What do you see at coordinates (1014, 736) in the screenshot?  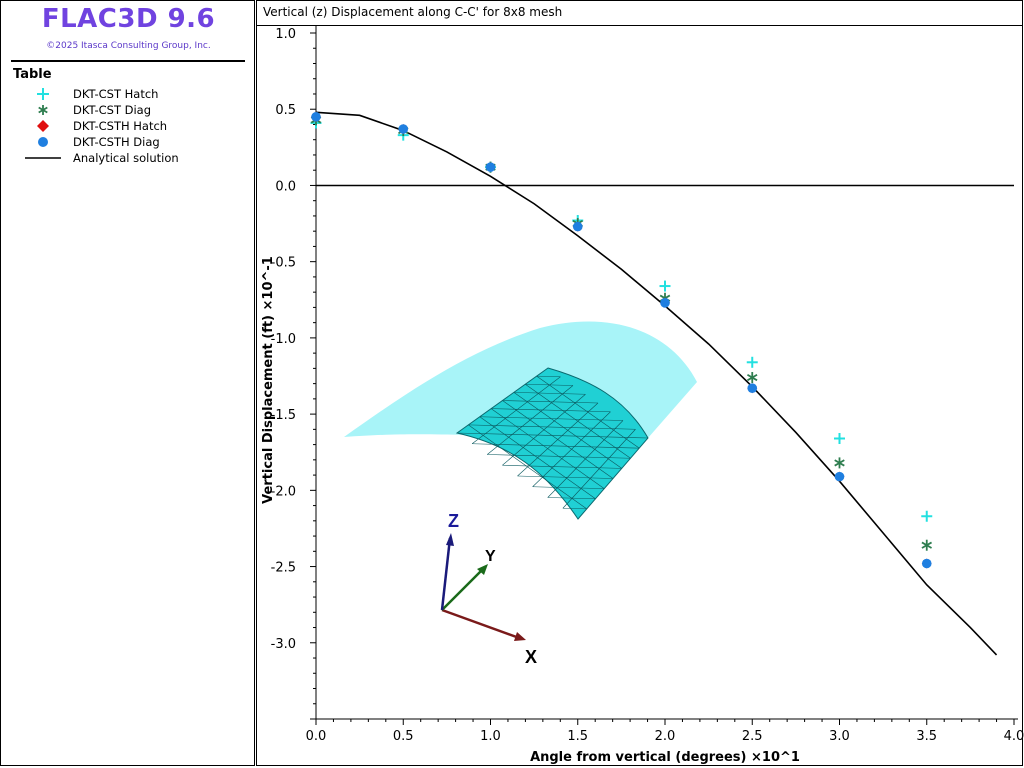 I see `x-tick-label: 4.0` at bounding box center [1014, 736].